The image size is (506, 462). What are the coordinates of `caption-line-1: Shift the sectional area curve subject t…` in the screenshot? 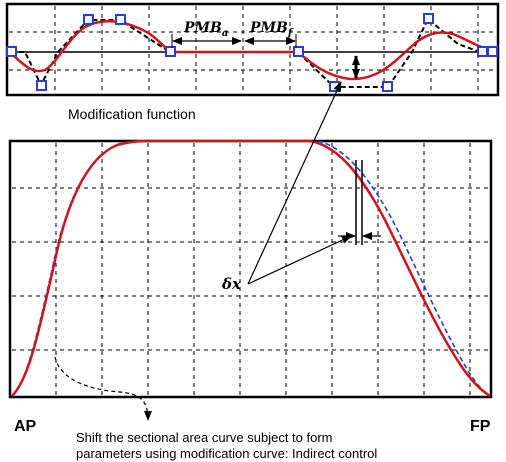 It's located at (204, 437).